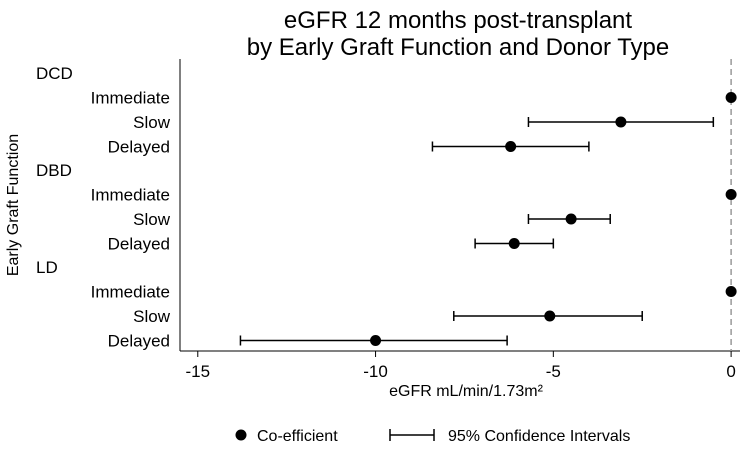  Describe the element at coordinates (539, 436) in the screenshot. I see `legend-ci-label: 95% Confidence Intervals` at that location.